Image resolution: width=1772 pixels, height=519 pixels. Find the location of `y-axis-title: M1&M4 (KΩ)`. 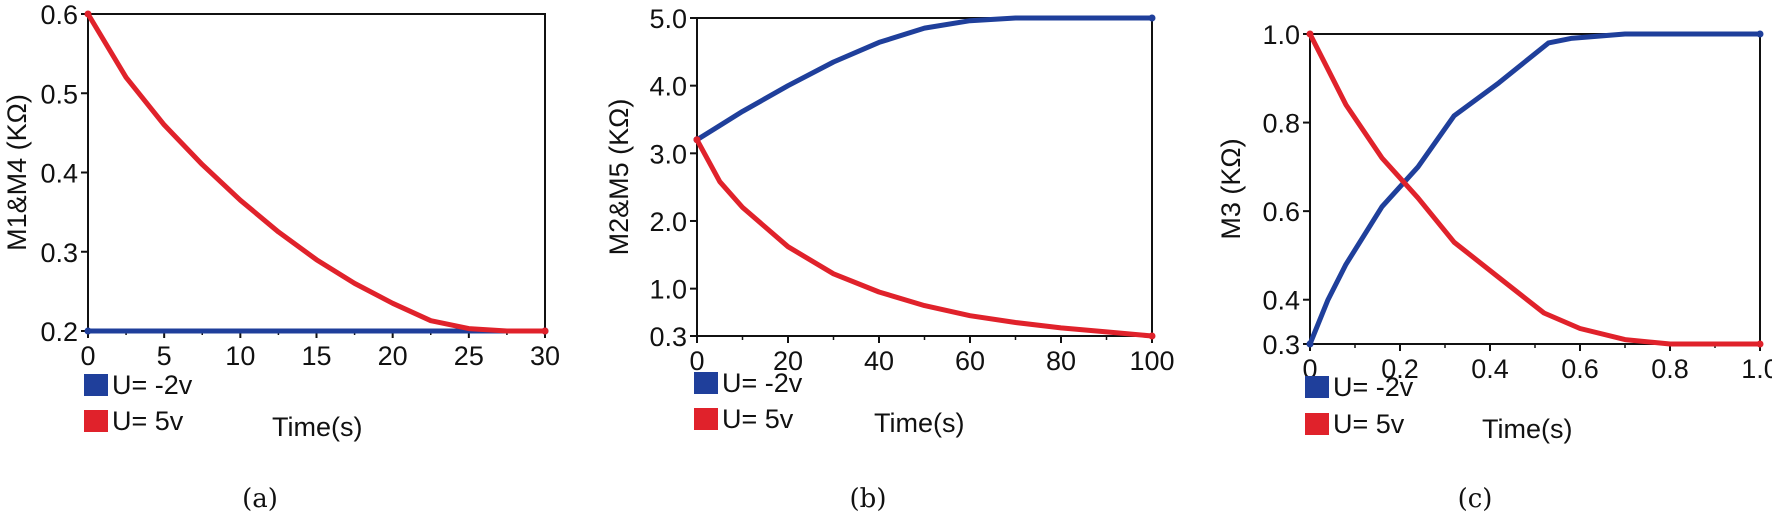

y-axis-title: M1&M4 (KΩ) is located at coordinates (17, 172).